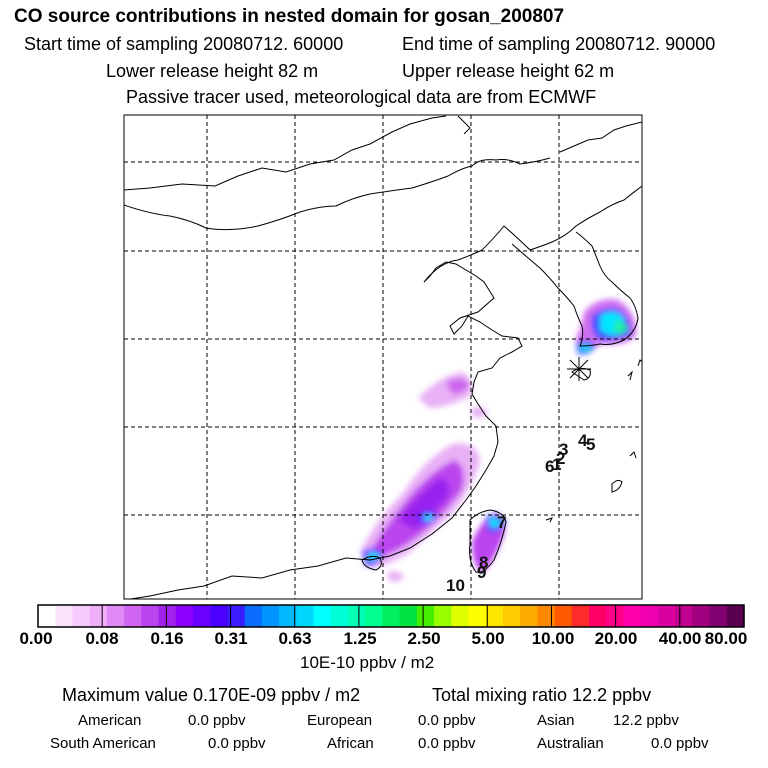  What do you see at coordinates (508, 71) in the screenshot?
I see `upper-release-label: Upper release height 62 m` at bounding box center [508, 71].